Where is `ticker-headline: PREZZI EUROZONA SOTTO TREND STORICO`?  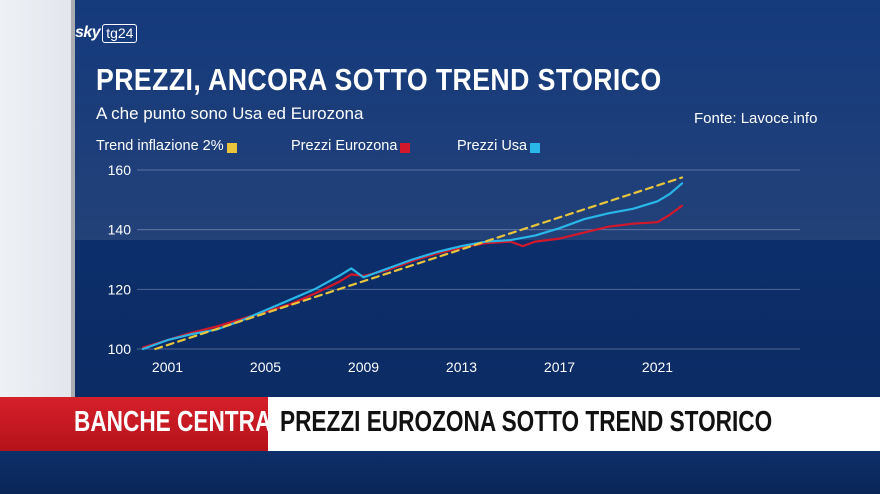
ticker-headline: PREZZI EUROZONA SOTTO TREND STORICO is located at coordinates (526, 422).